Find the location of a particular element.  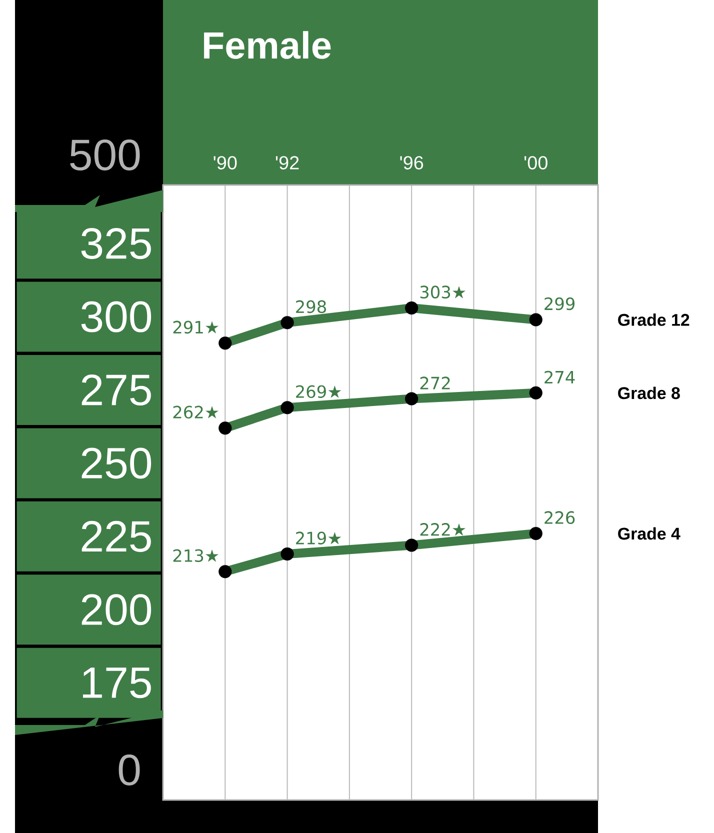

y-tick-label: 175 is located at coordinates (117, 683).